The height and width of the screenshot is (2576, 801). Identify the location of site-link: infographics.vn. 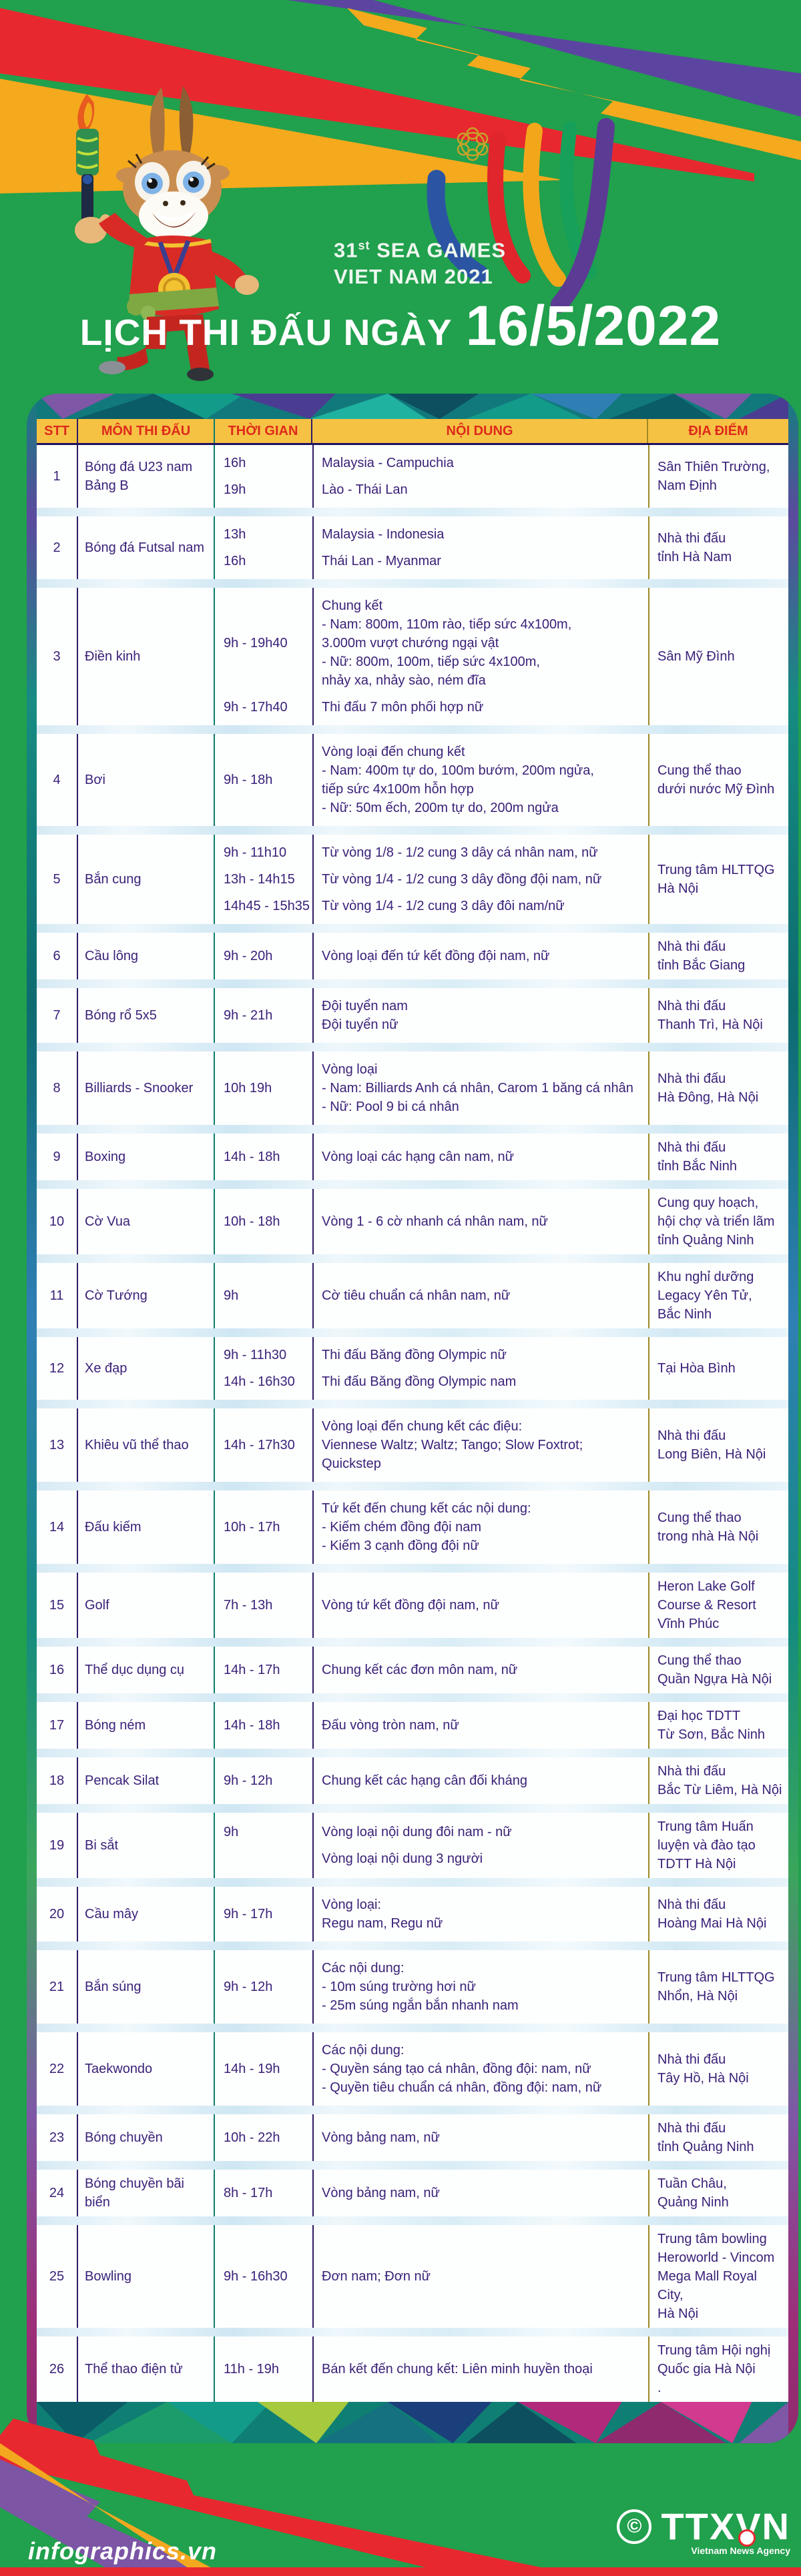
(123, 2551).